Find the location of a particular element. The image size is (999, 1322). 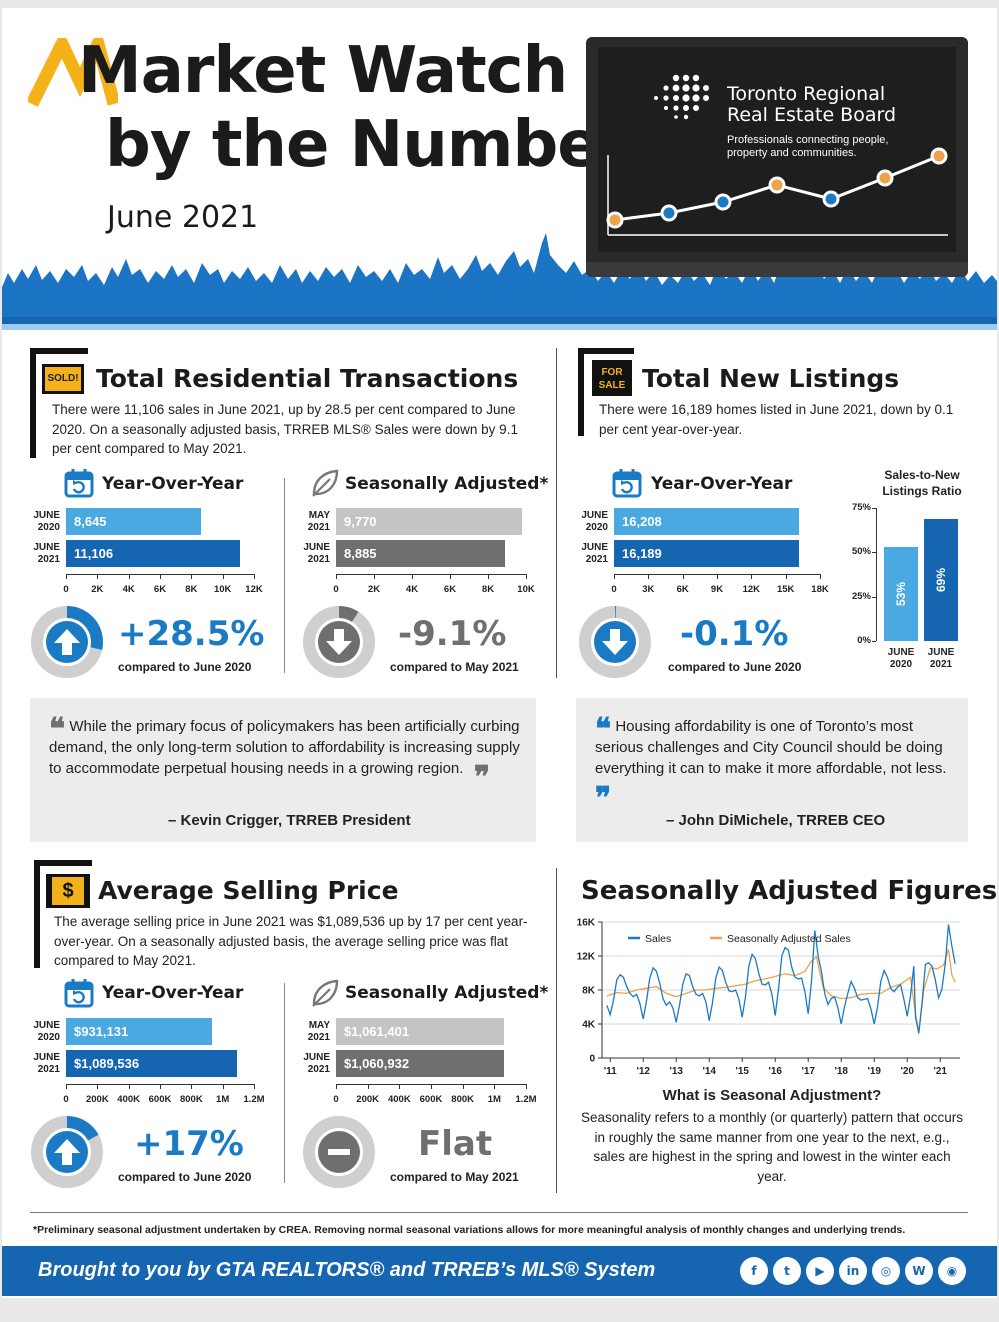

instagram-icon: ◎ is located at coordinates (886, 1271).